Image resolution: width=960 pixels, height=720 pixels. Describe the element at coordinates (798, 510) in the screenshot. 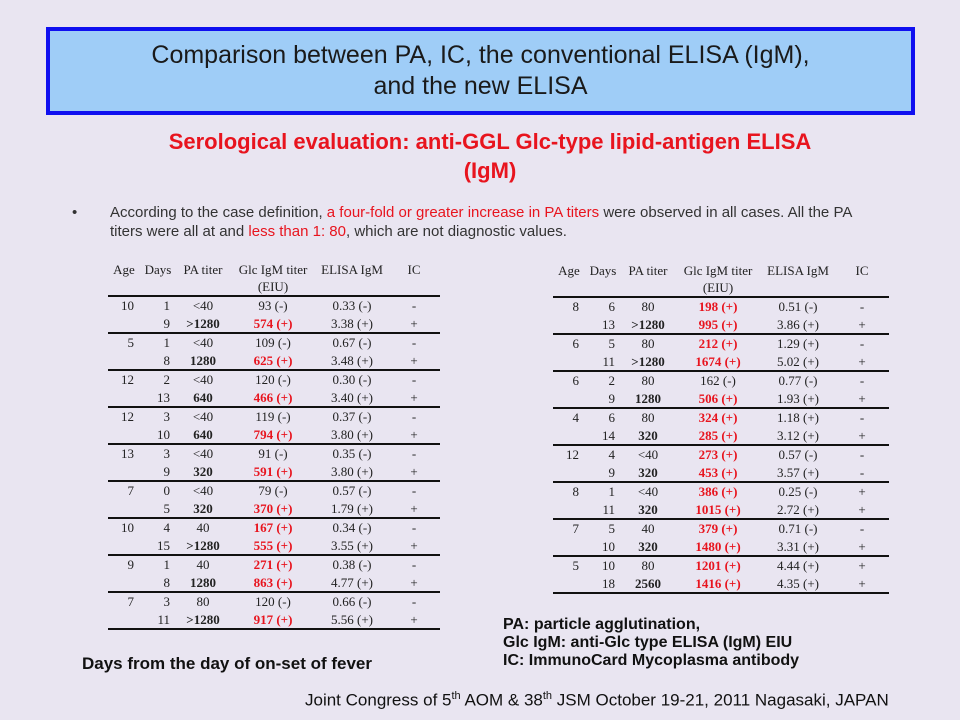

I see `table-cell: 2.72 (+)` at that location.